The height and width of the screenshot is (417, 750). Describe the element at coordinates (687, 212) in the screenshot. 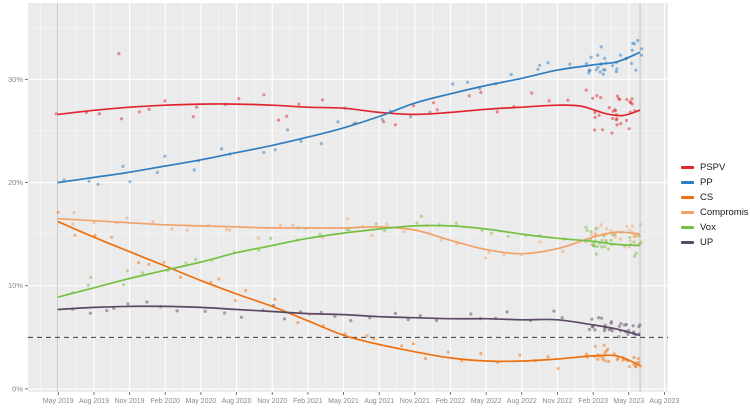

I see `legend-key-compromis` at that location.